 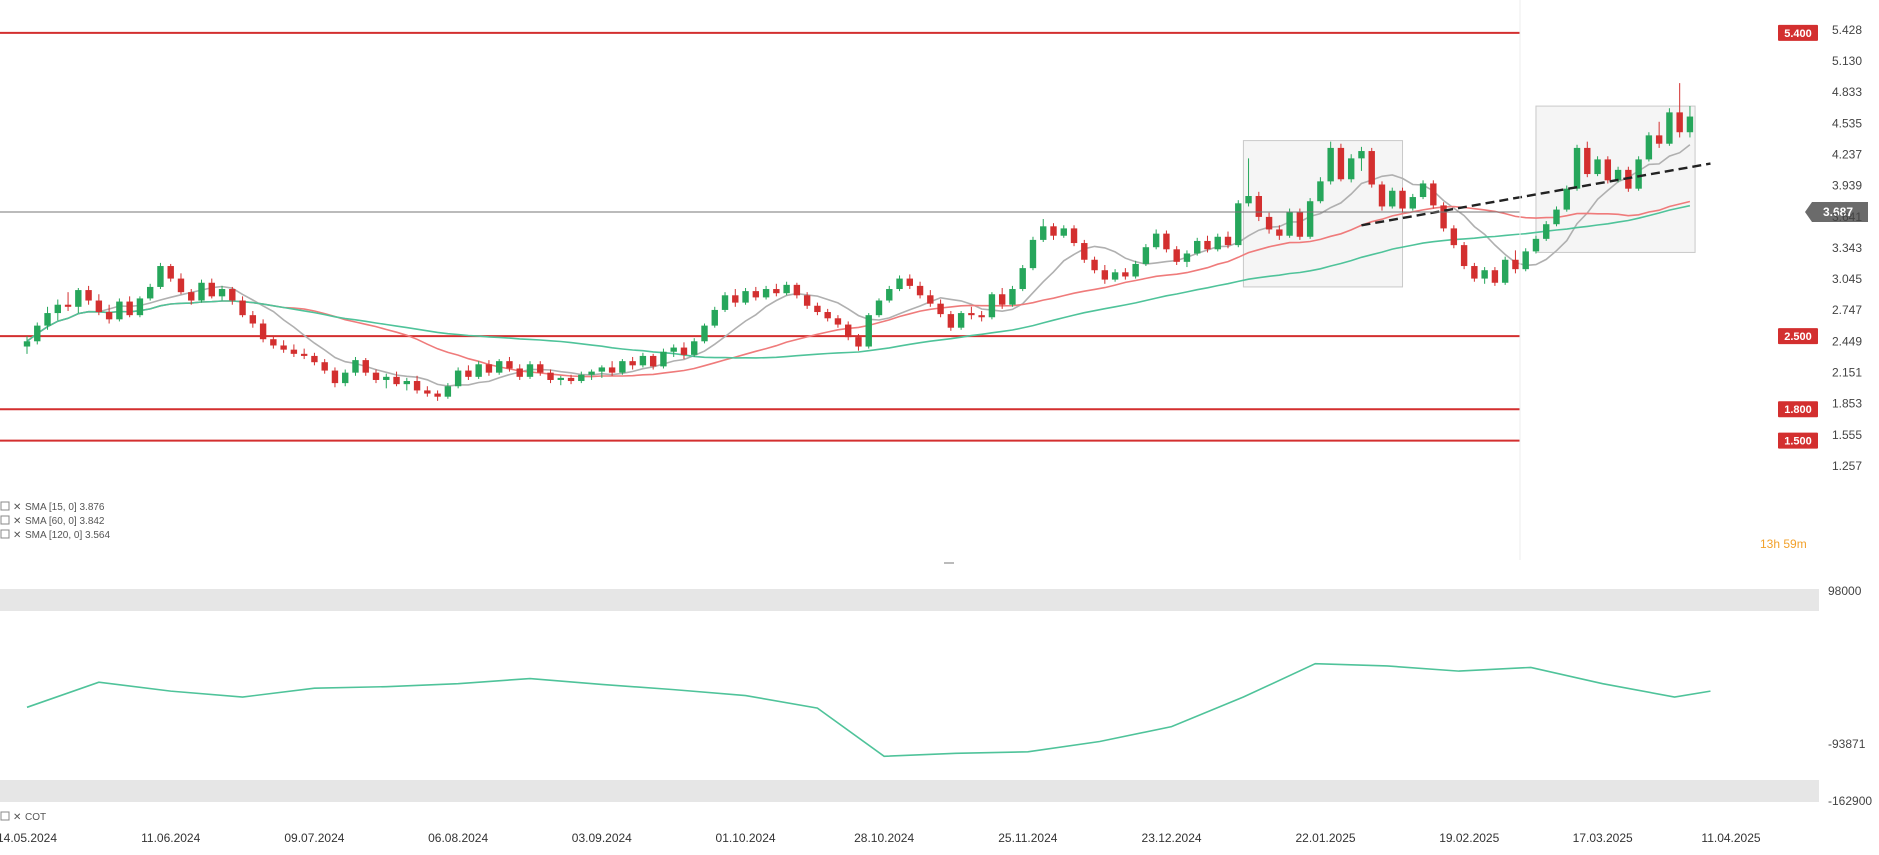 I want to click on date-tick-label: 19.02.2025, so click(x=1469, y=838).